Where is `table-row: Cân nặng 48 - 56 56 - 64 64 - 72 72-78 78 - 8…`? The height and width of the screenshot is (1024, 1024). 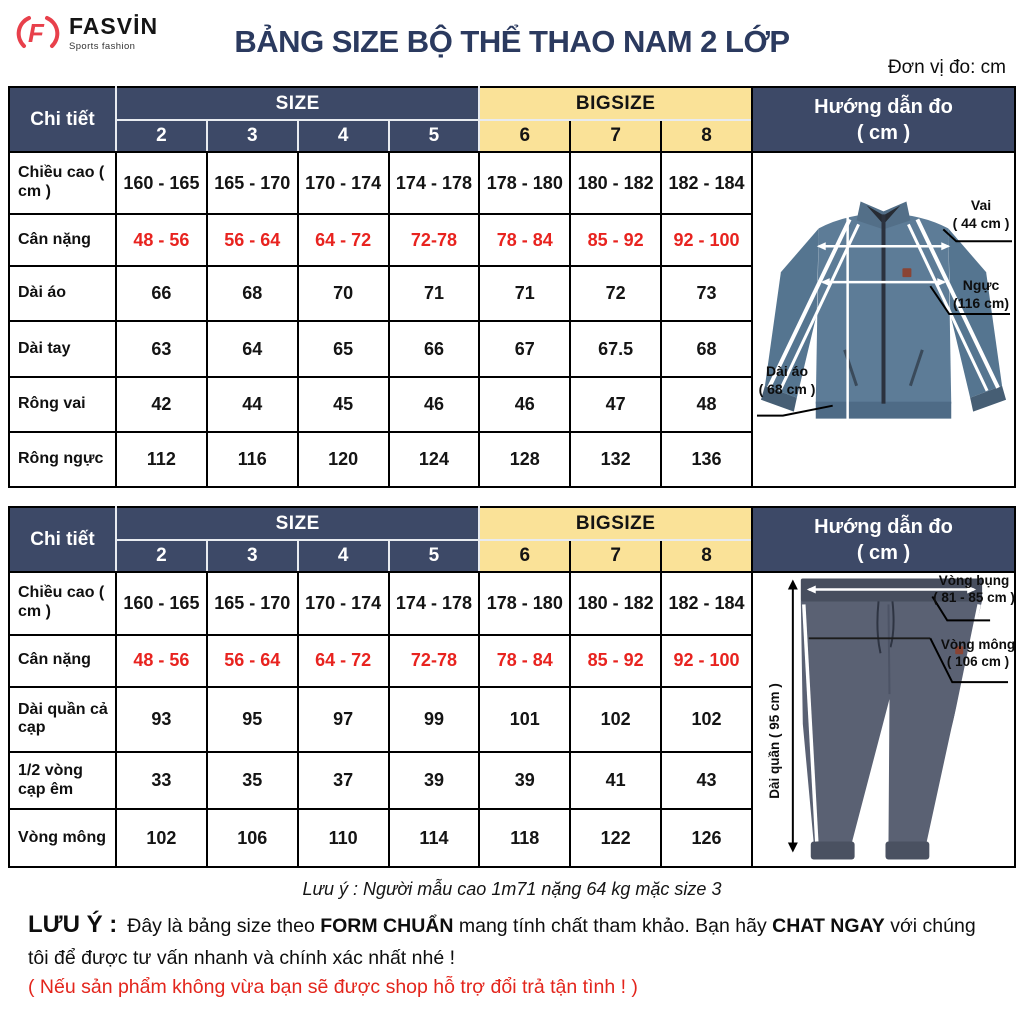 table-row: Cân nặng 48 - 56 56 - 64 64 - 72 72-78 78 - 8… is located at coordinates (380, 240).